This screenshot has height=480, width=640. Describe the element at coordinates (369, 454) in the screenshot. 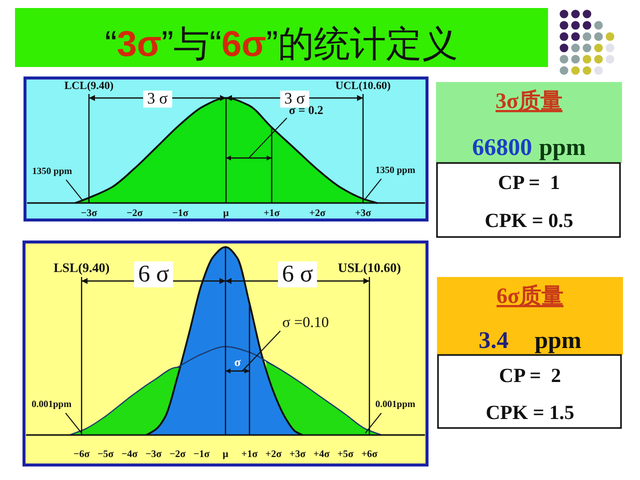

I see `x-tick-label: +6σ` at that location.